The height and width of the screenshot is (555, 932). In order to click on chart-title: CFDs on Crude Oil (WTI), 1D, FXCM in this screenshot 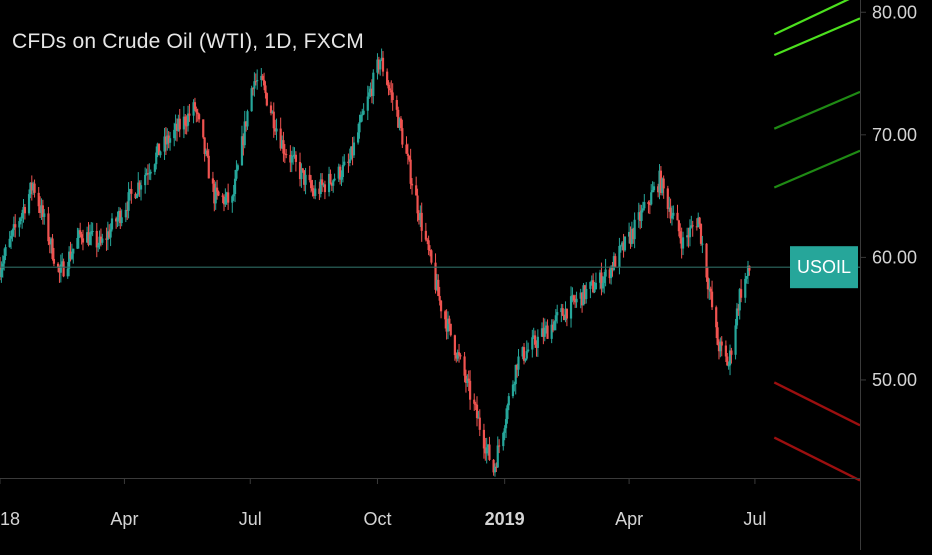, I will do `click(188, 41)`.